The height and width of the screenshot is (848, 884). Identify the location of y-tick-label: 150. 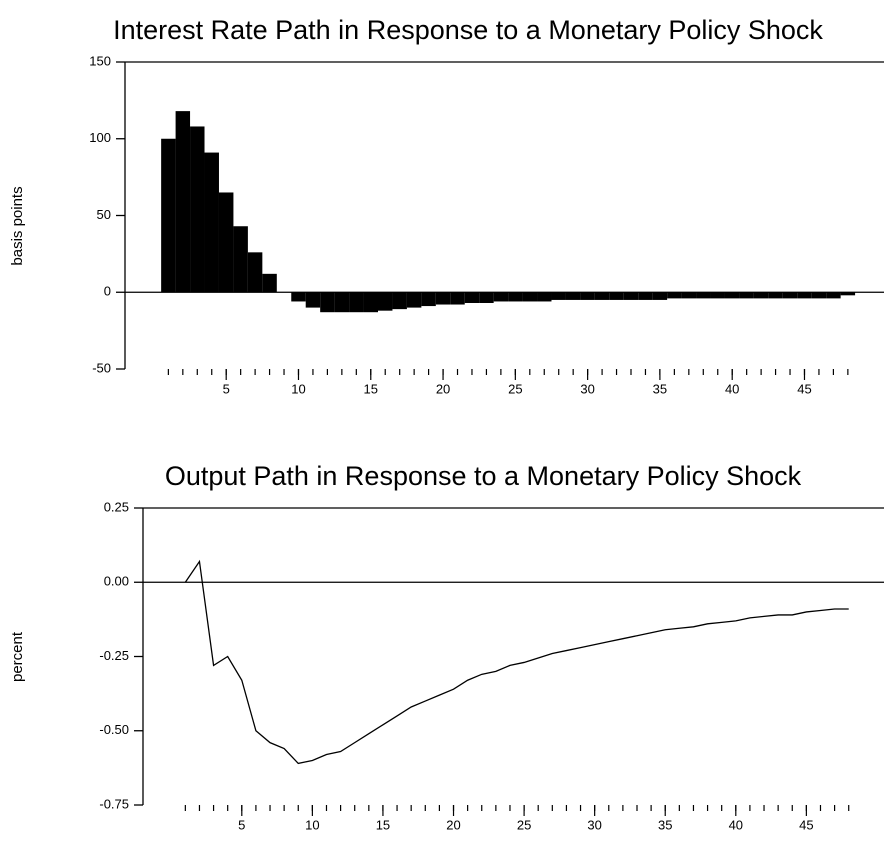
(100, 60).